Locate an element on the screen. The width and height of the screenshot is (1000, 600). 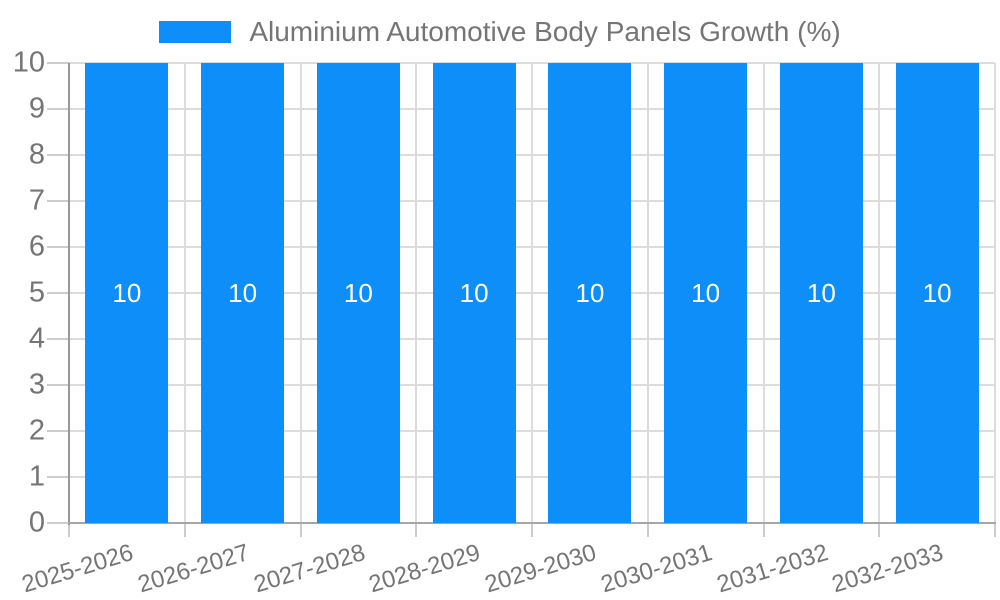
y-axis-label: 5 is located at coordinates (36, 292).